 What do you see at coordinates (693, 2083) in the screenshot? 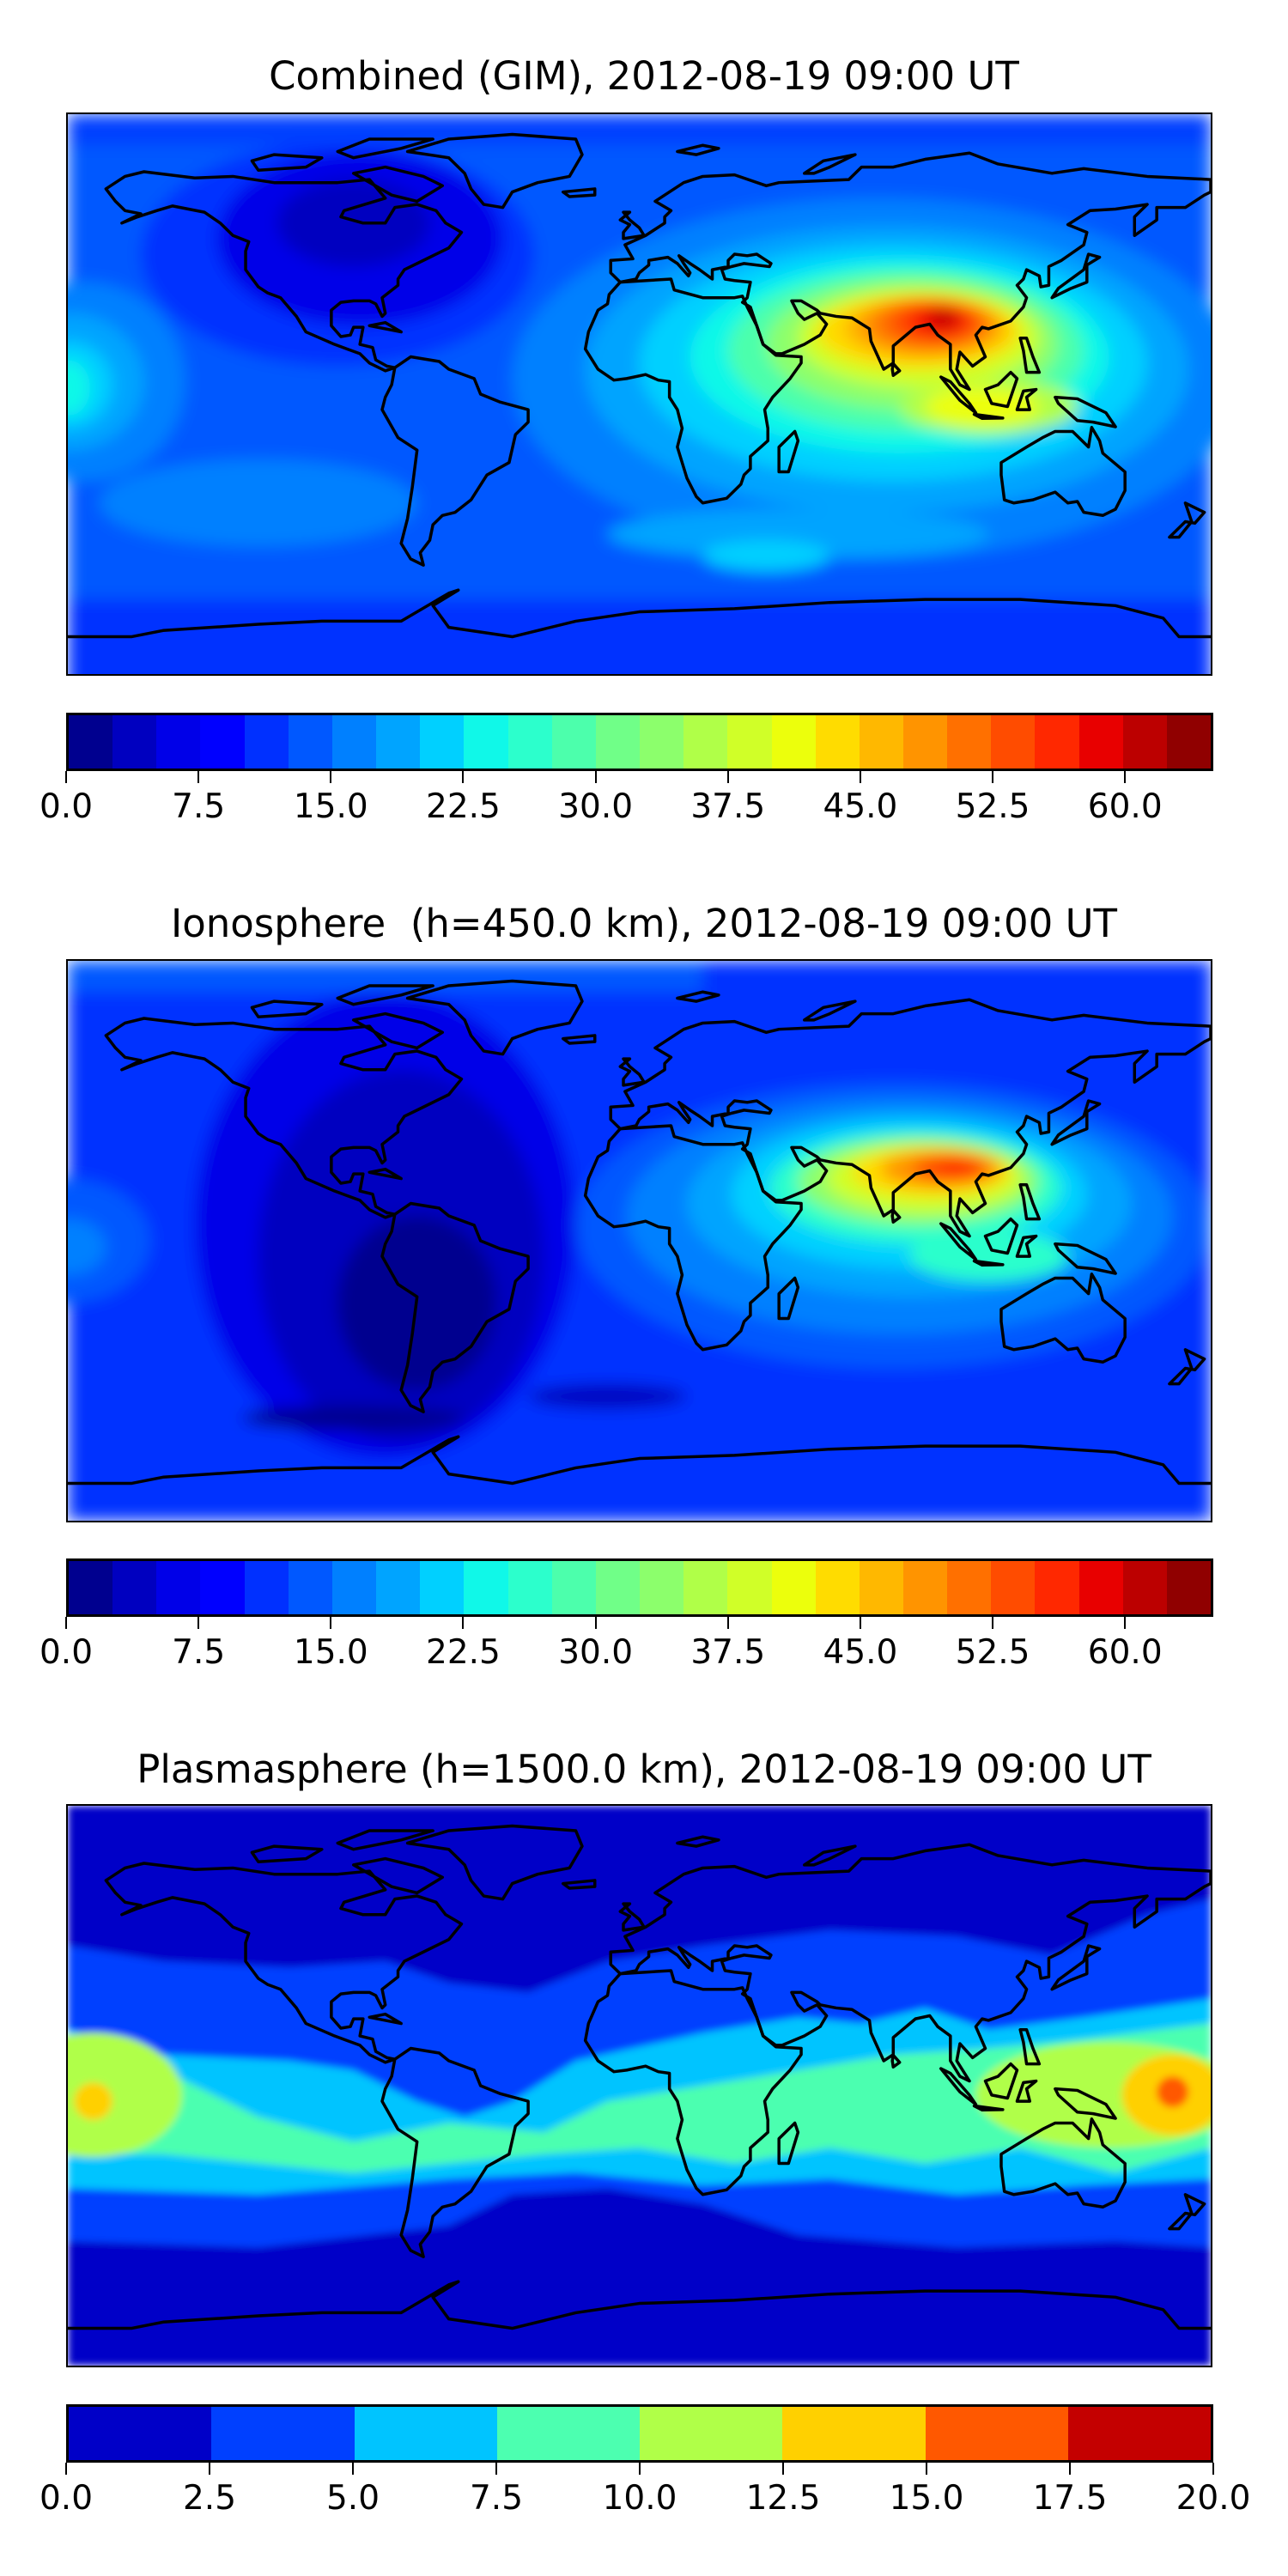
I see `coastline-africa` at bounding box center [693, 2083].